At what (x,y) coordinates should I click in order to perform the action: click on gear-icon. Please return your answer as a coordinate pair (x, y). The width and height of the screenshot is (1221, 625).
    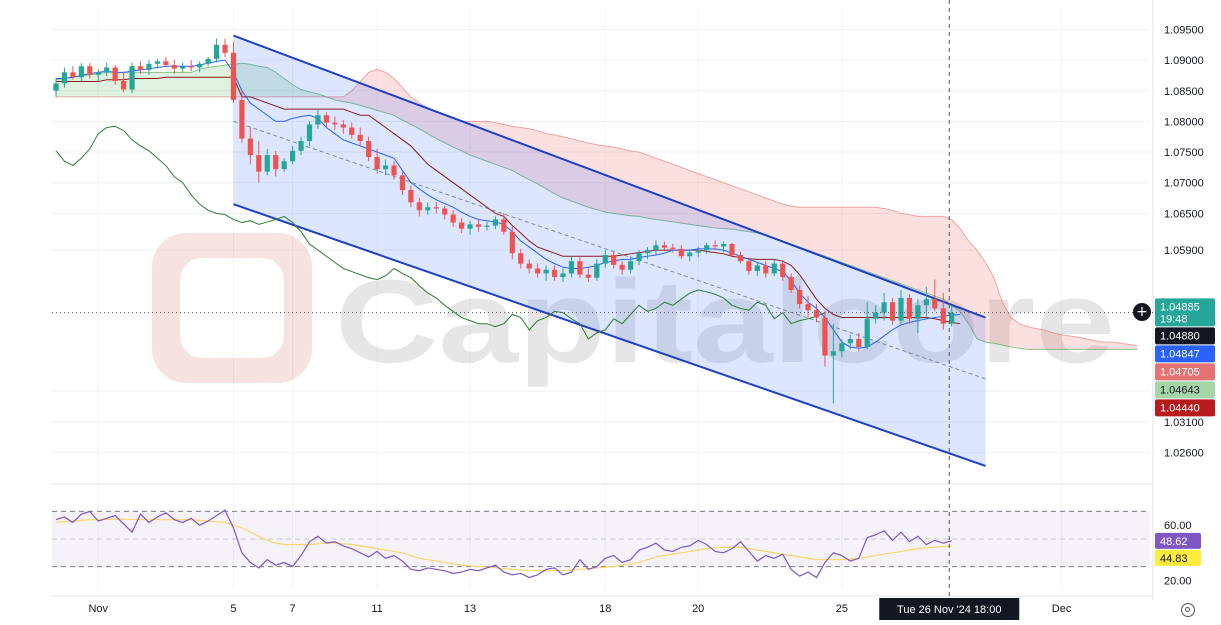
    Looking at the image, I should click on (1188, 610).